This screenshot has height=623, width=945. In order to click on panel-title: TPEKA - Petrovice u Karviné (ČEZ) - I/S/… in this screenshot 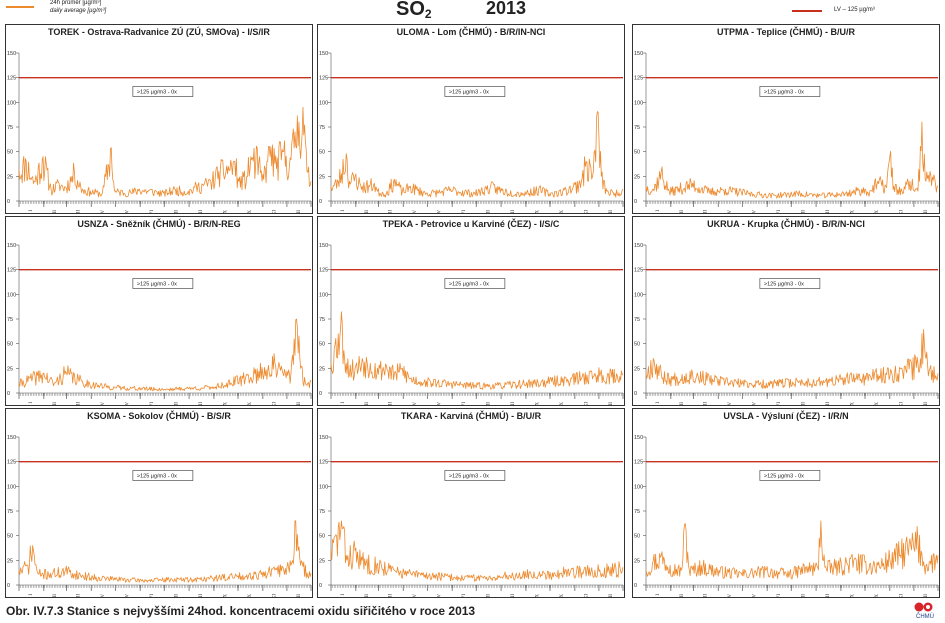, I will do `click(471, 223)`.